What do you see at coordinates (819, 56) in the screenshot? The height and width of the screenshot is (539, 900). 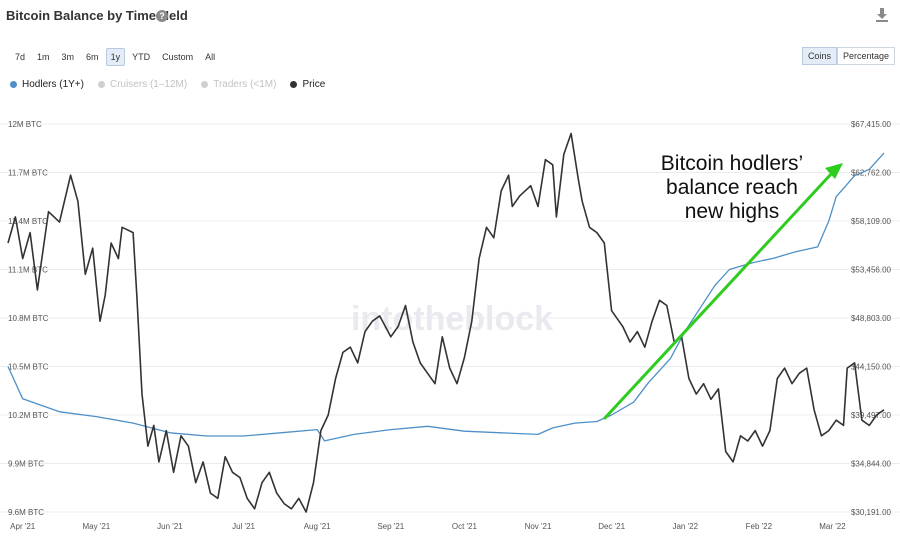 I see `toggle-coins: Coins` at bounding box center [819, 56].